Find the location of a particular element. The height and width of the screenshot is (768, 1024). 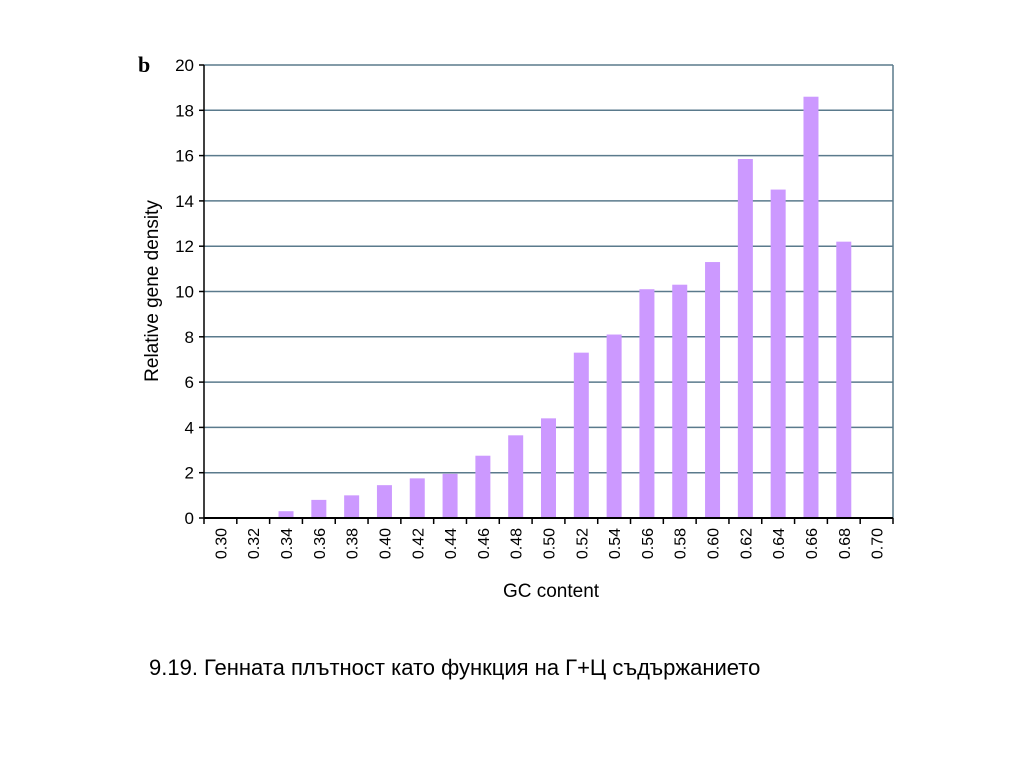

y-tick-label: 10 is located at coordinates (184, 292).